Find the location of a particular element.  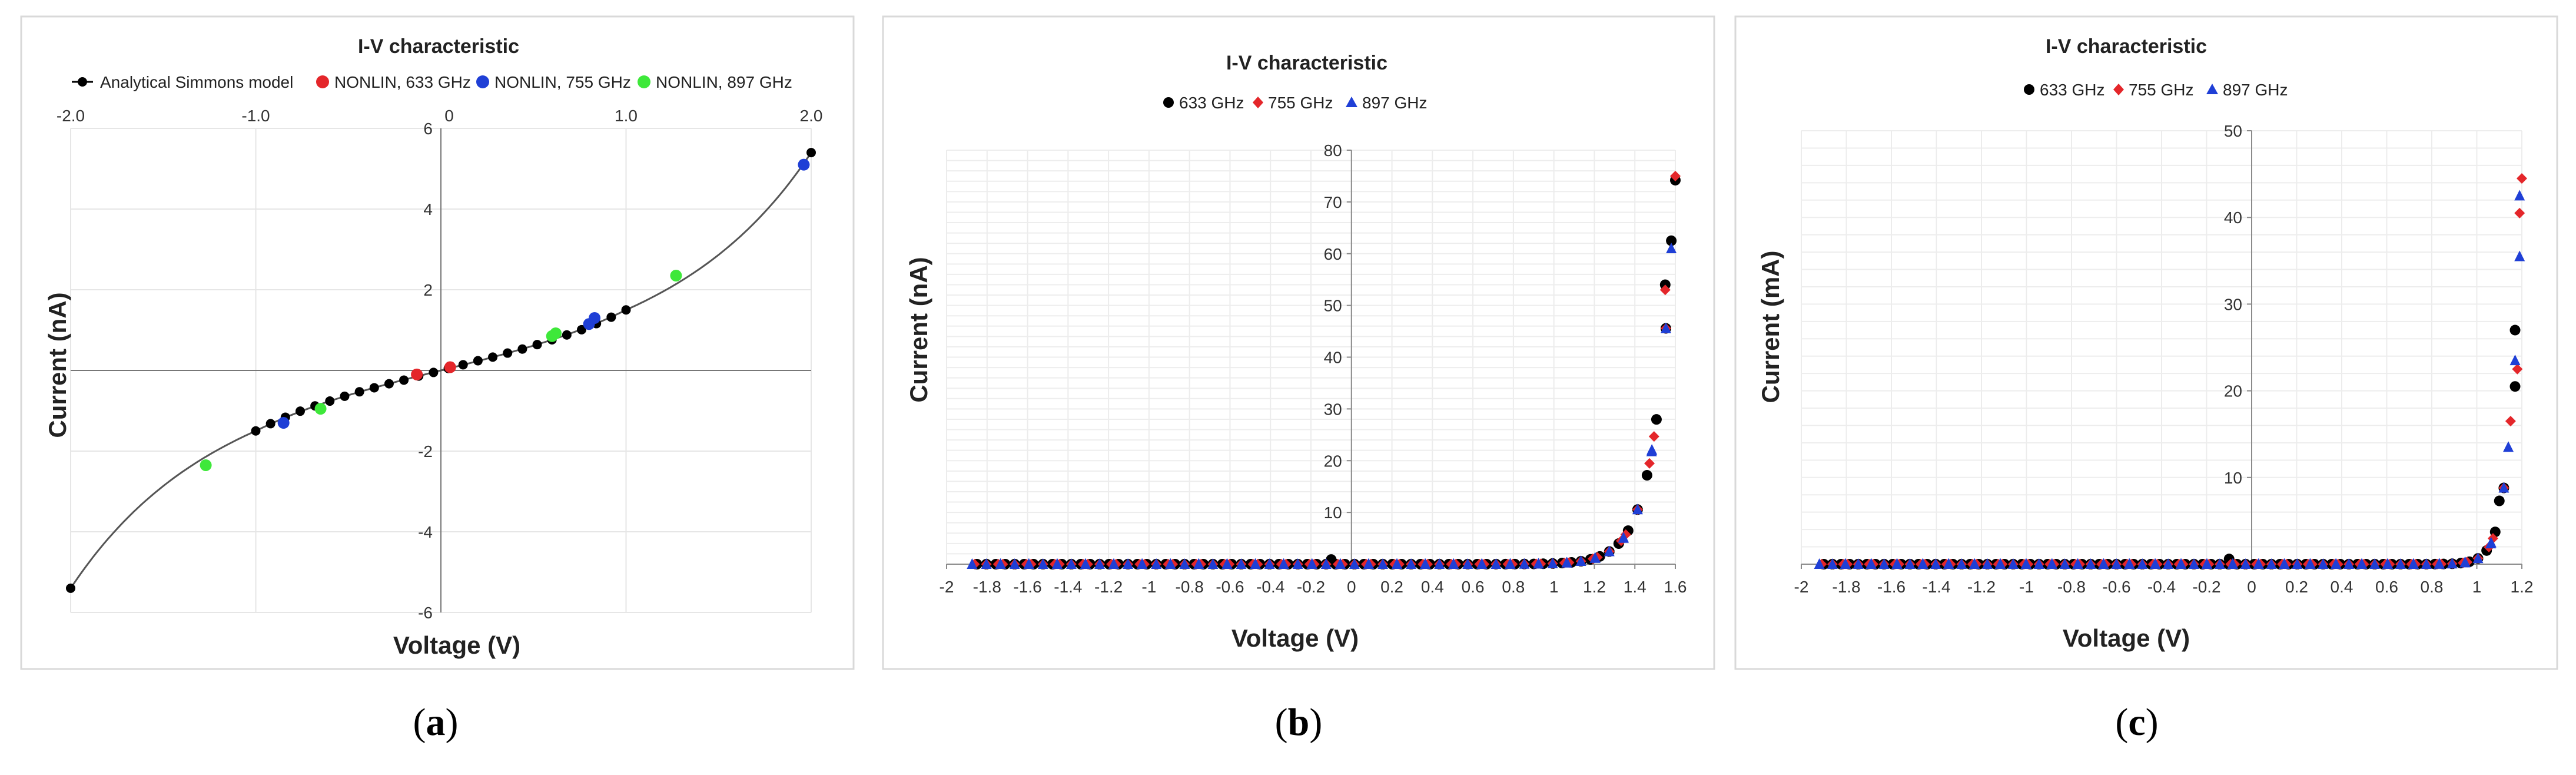

tick-b-x-8: -0.4 is located at coordinates (1270, 587).